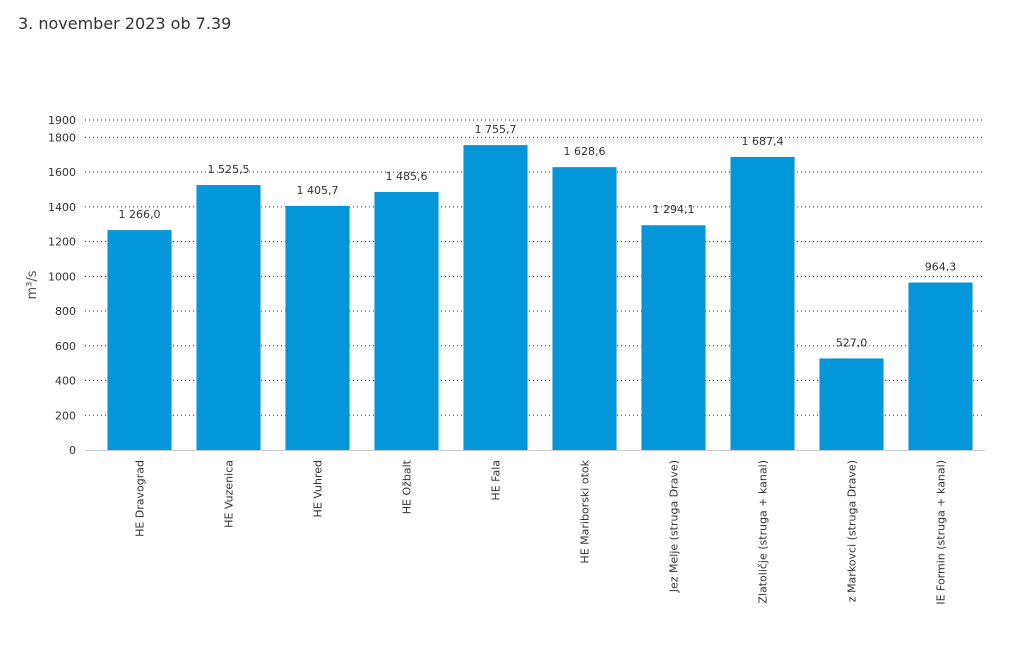 This screenshot has height=652, width=1025. I want to click on category-label: HE Dravograd, so click(140, 498).